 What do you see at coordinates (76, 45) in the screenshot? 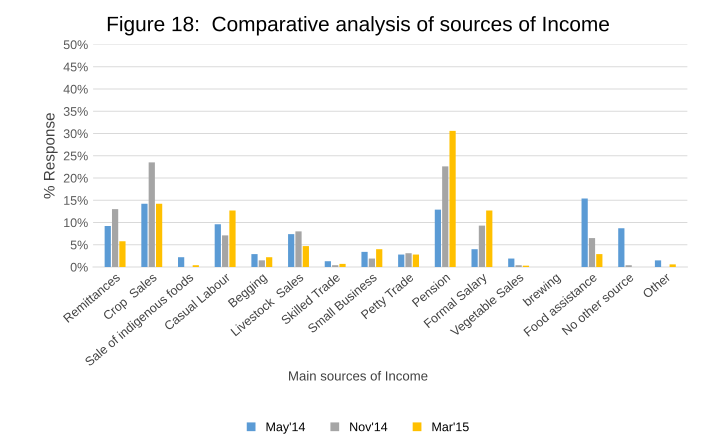
I see `y-tick-label: 50%` at bounding box center [76, 45].